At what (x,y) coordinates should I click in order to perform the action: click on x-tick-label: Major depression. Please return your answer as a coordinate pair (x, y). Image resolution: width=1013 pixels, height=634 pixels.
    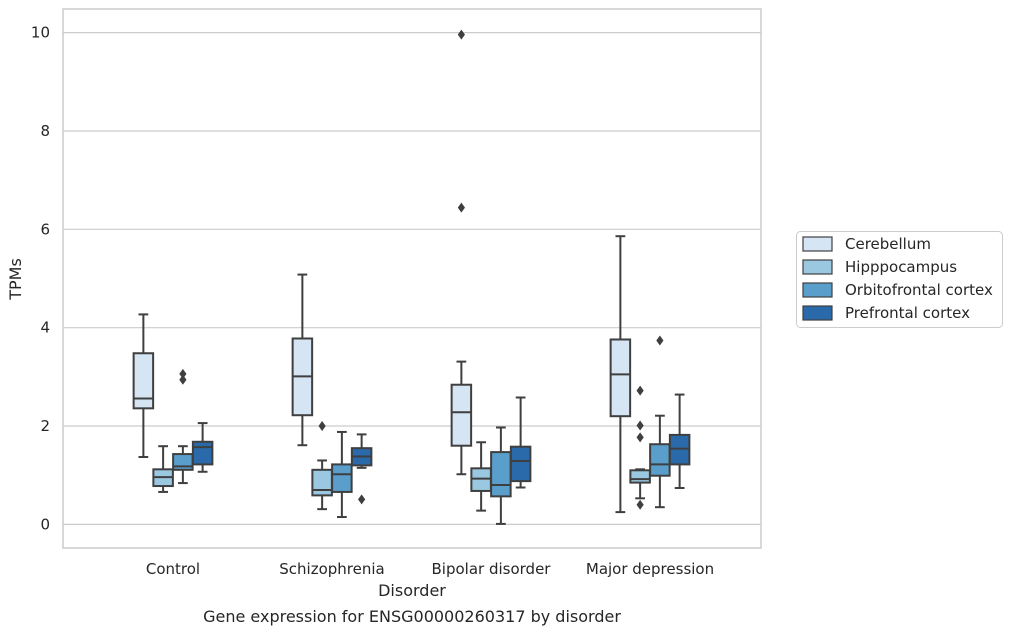
    Looking at the image, I should click on (650, 569).